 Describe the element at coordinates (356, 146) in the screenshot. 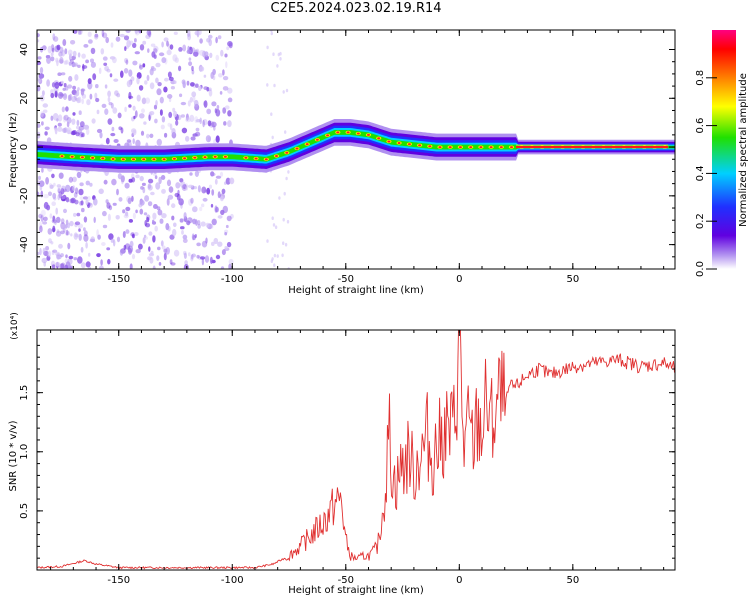

I see `ridge-band` at that location.